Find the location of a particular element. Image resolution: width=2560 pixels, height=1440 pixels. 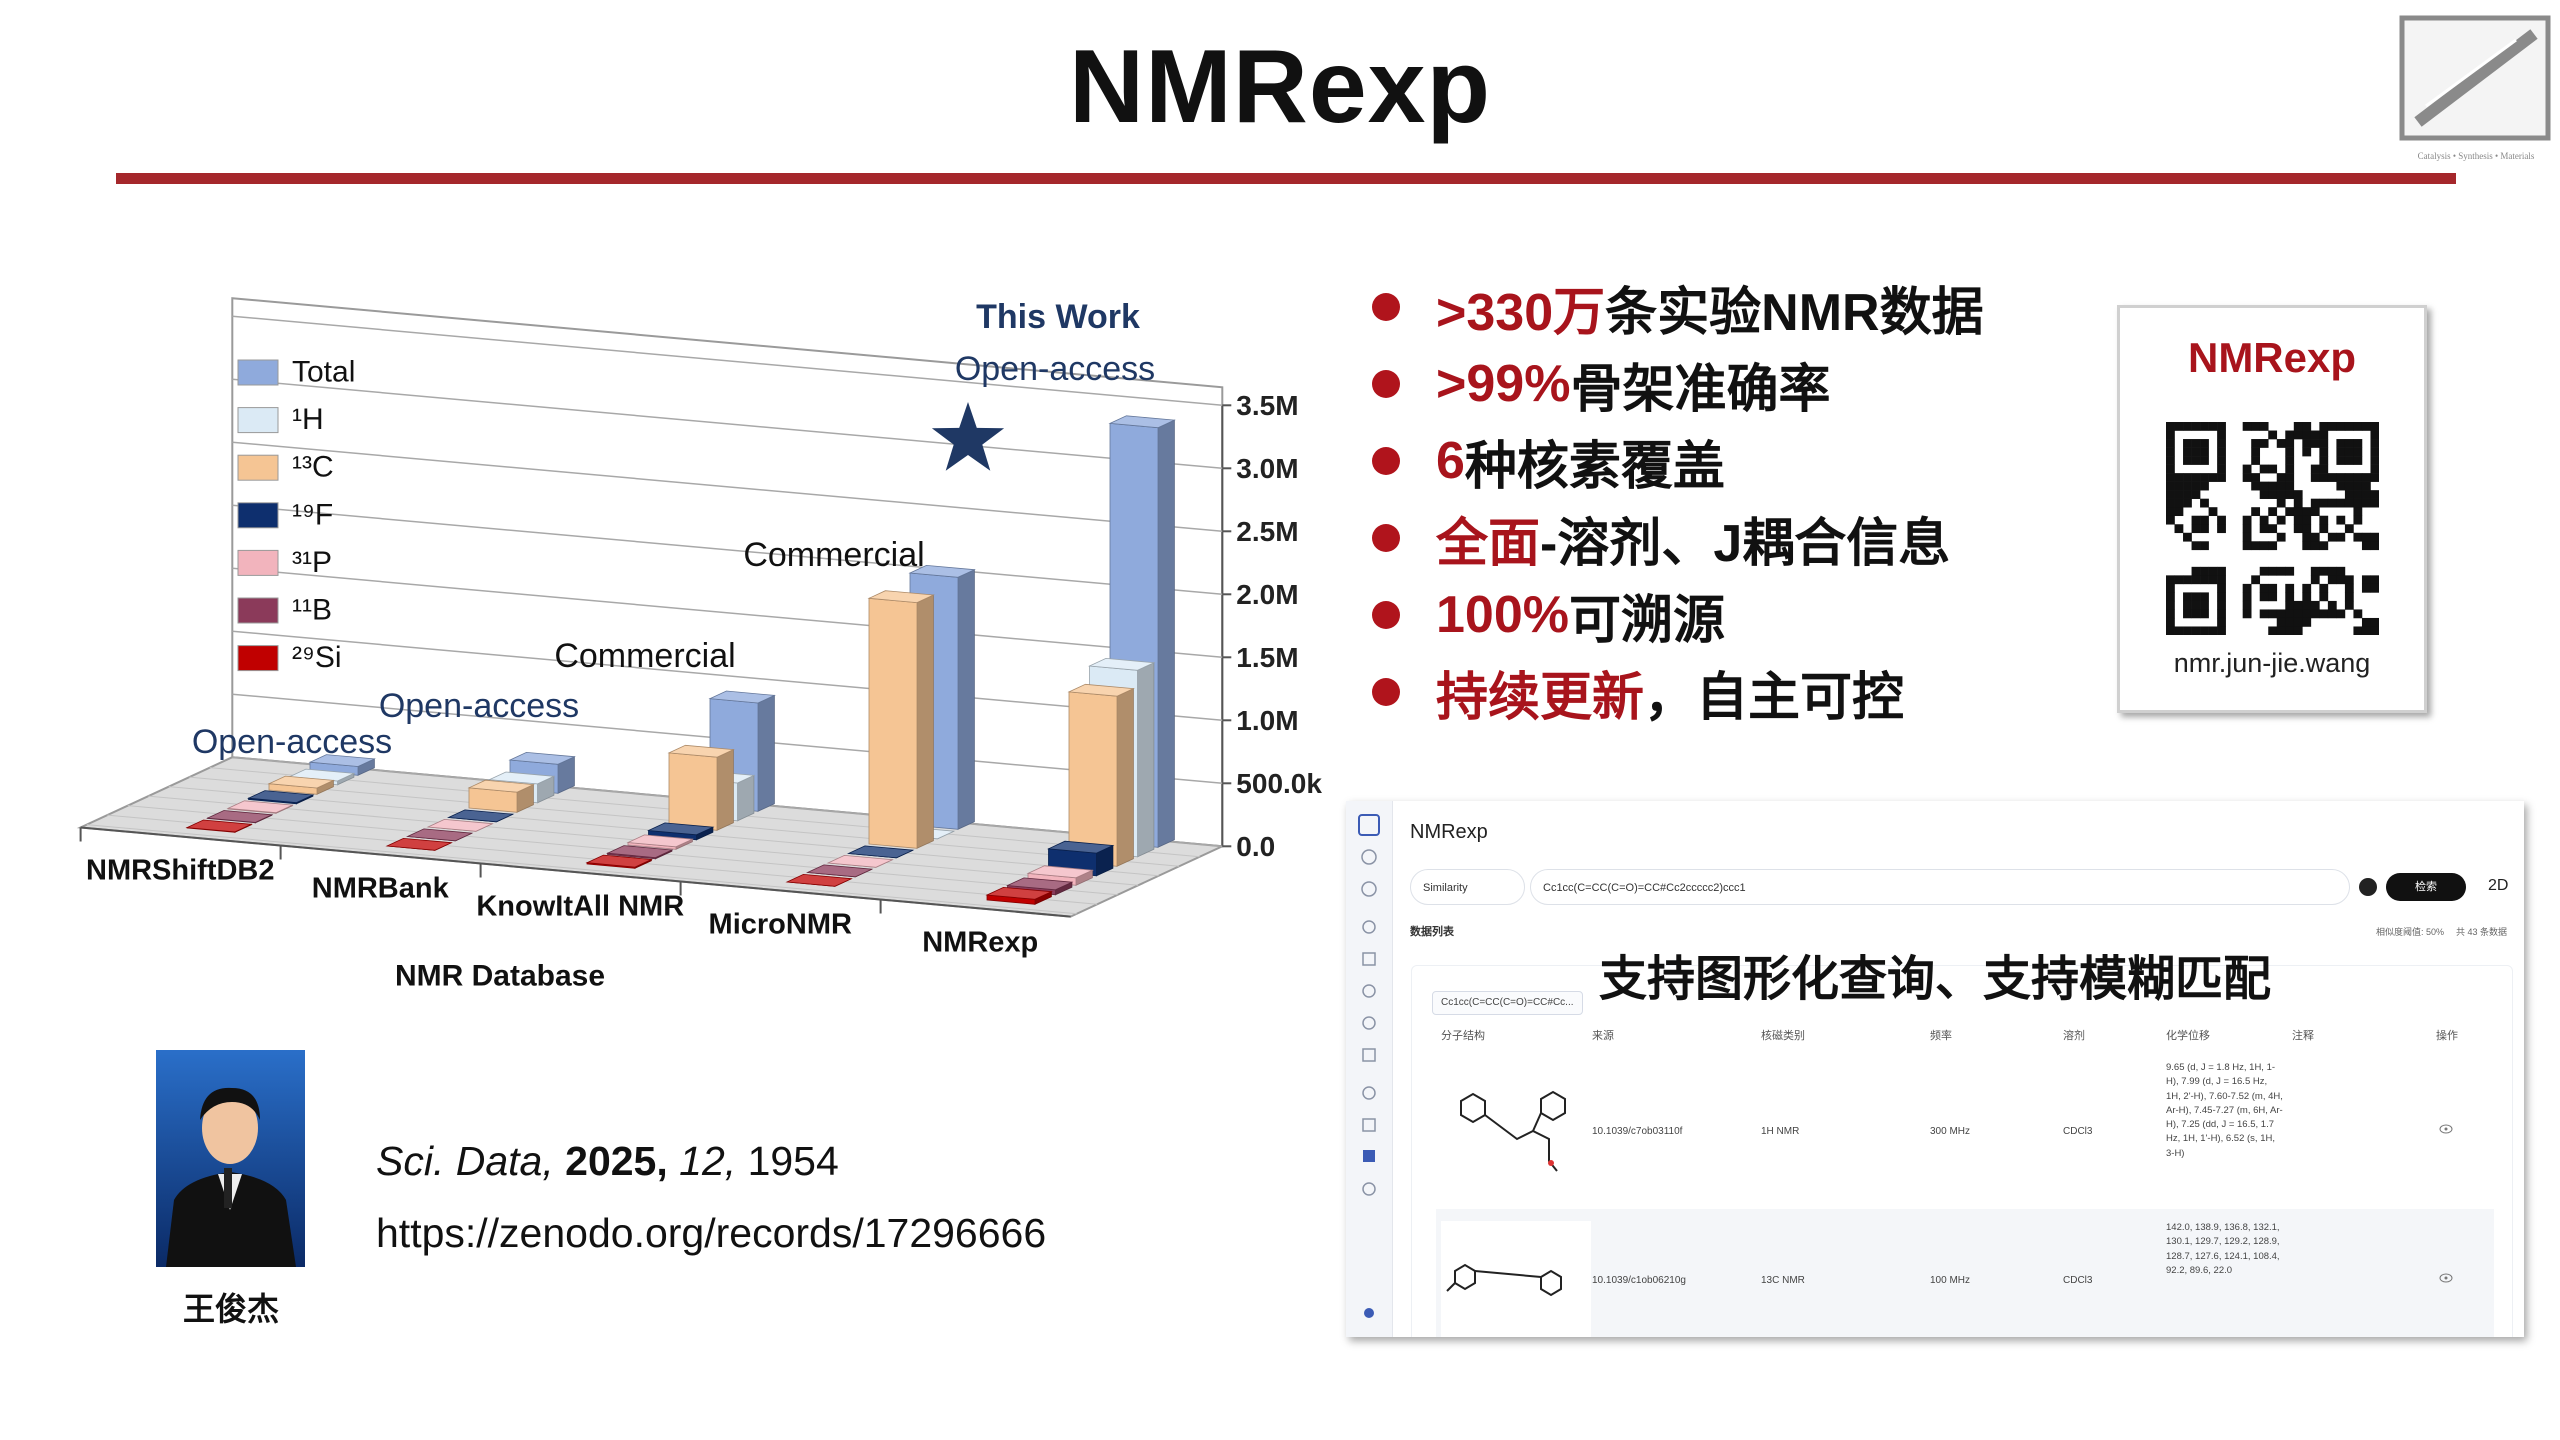

molecule-panel is located at coordinates (1516, 1279).